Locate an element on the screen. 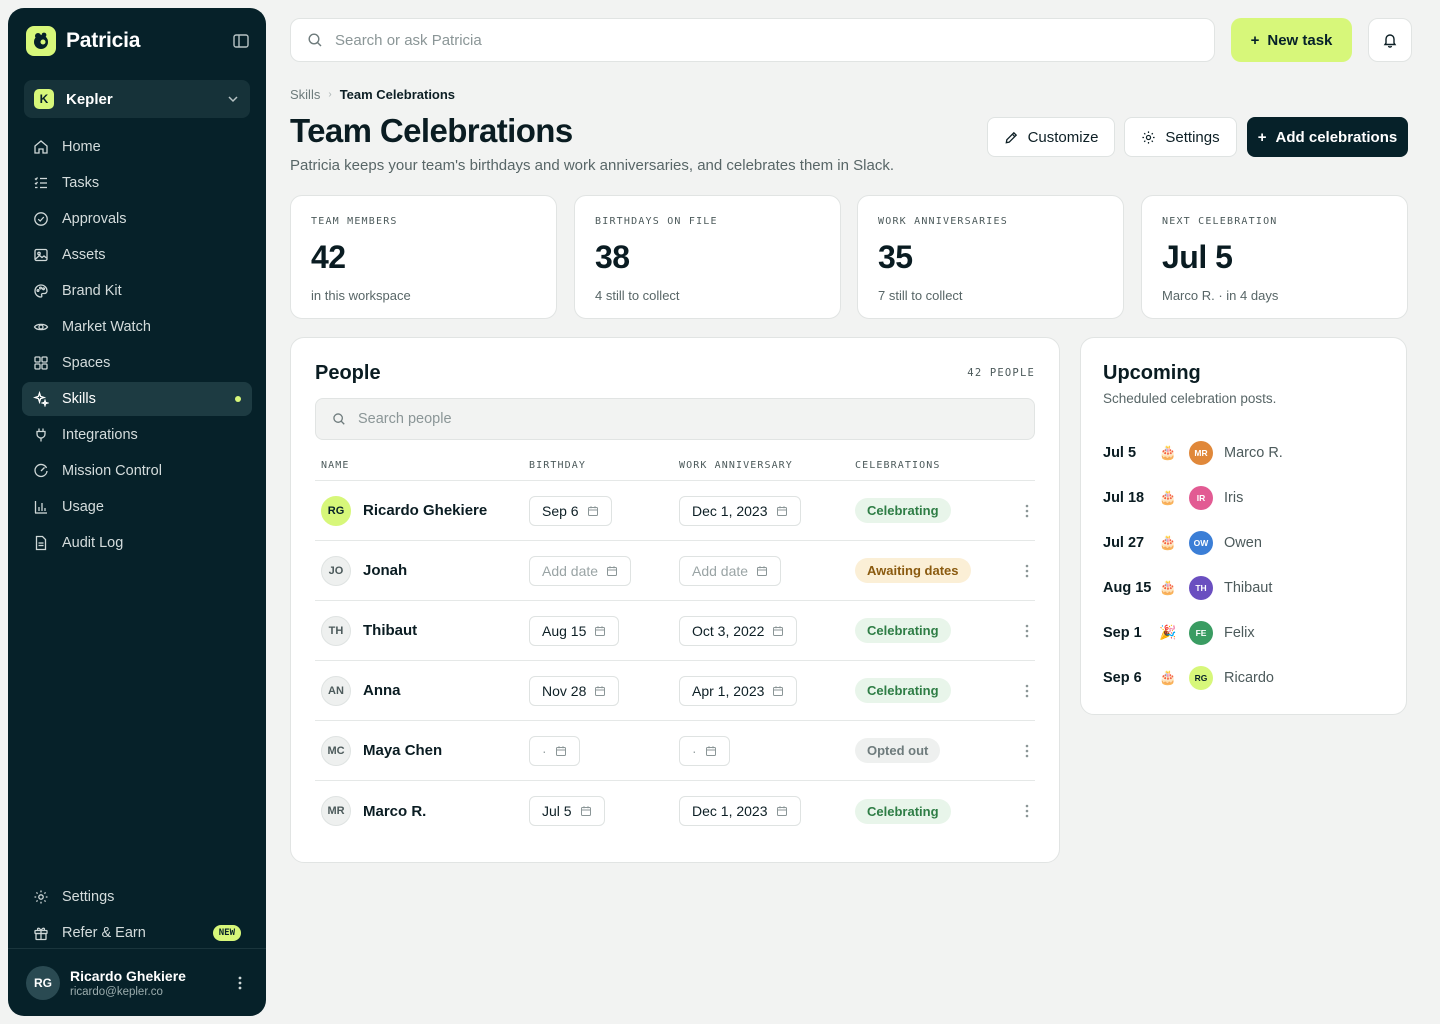 The width and height of the screenshot is (1440, 1024). sidebar-bottom-nav: Settings Refer & Earn NEW is located at coordinates (137, 916).